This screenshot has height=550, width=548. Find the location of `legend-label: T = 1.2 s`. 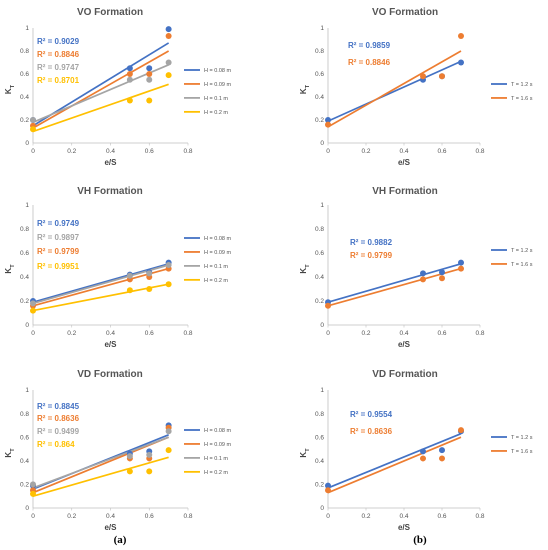

legend-label: T = 1.2 s is located at coordinates (522, 438).